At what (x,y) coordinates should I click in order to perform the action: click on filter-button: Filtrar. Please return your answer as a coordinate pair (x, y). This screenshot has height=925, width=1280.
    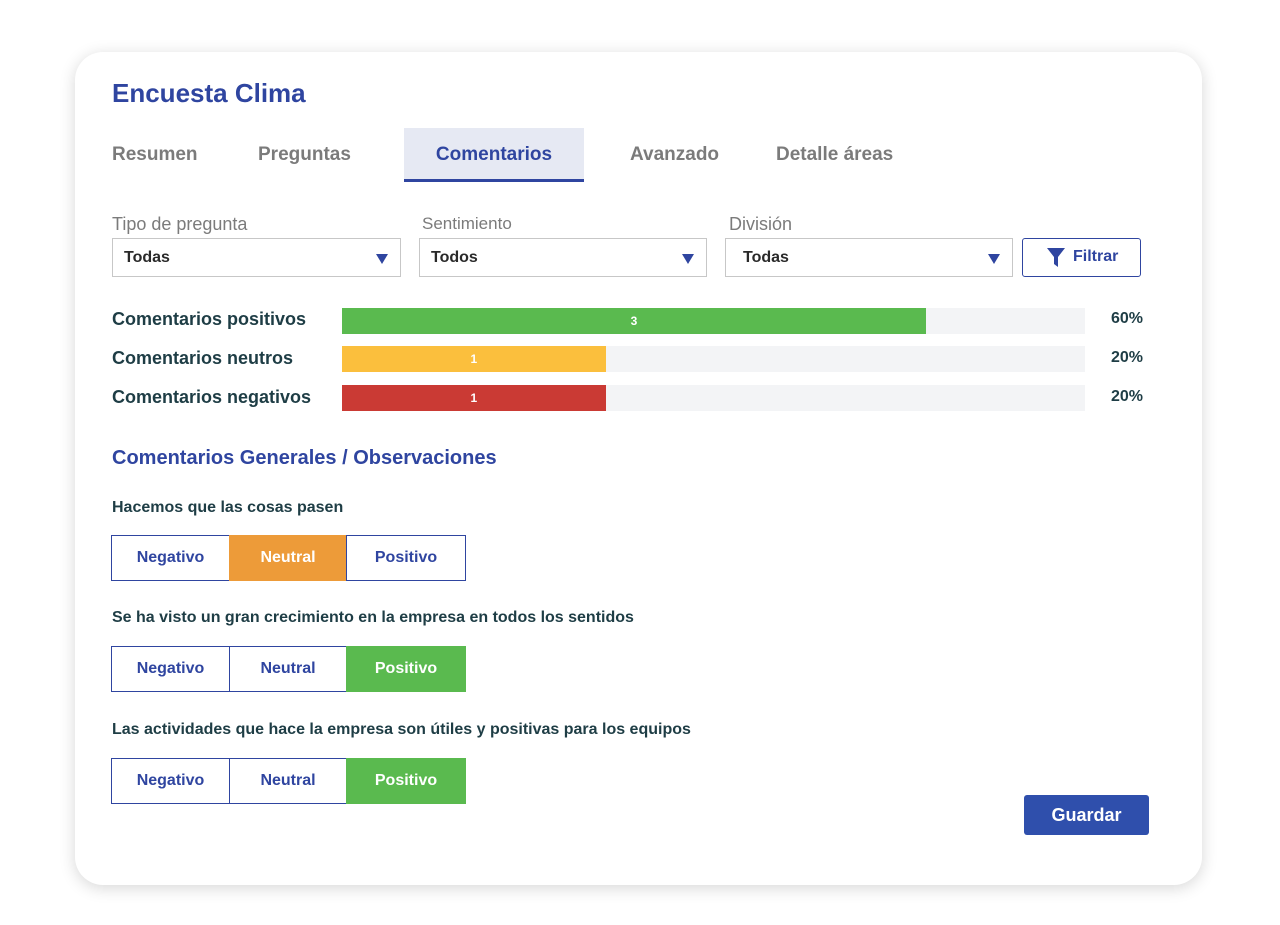
    Looking at the image, I should click on (1081, 257).